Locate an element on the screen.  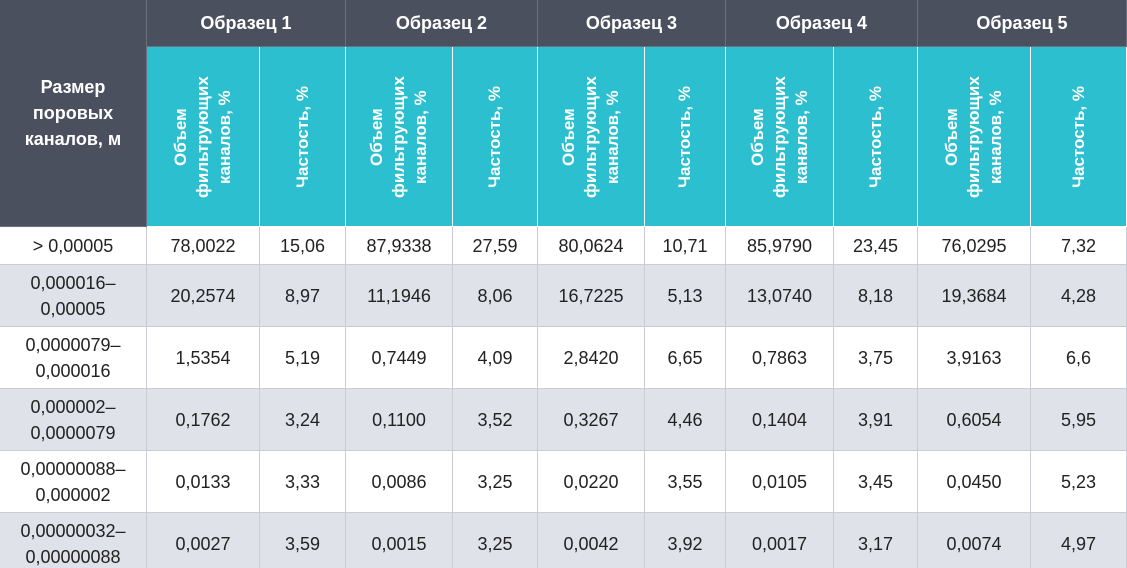
table-cell: 0,0027 is located at coordinates (203, 540).